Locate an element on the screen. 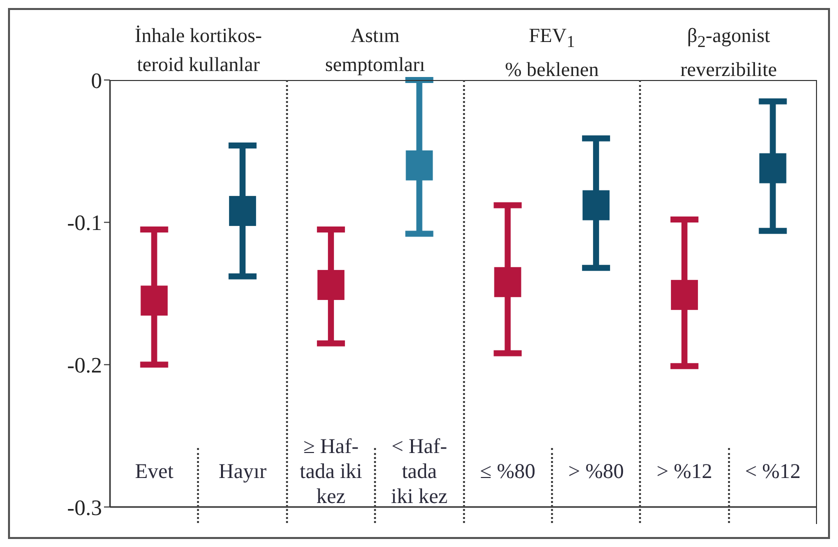 Image resolution: width=838 pixels, height=547 pixels. y-tick-label: -0.1 is located at coordinates (84, 223).